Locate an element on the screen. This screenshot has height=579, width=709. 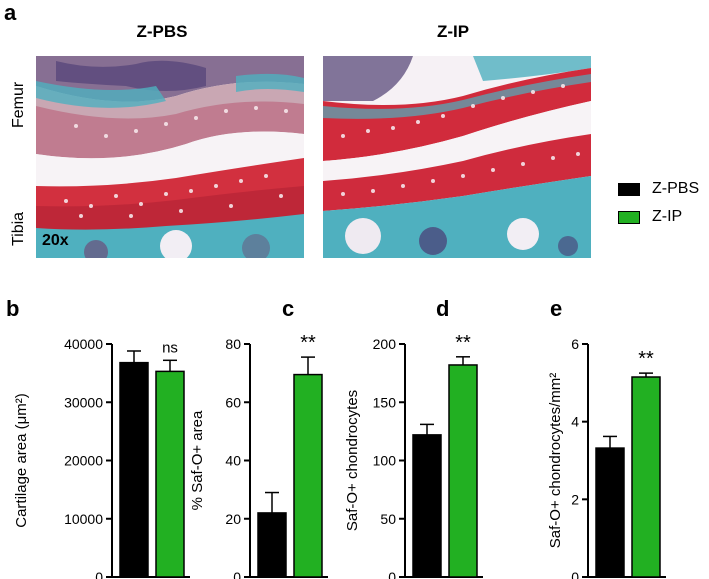
y-tick-label: 100 is located at coordinates (385, 461).